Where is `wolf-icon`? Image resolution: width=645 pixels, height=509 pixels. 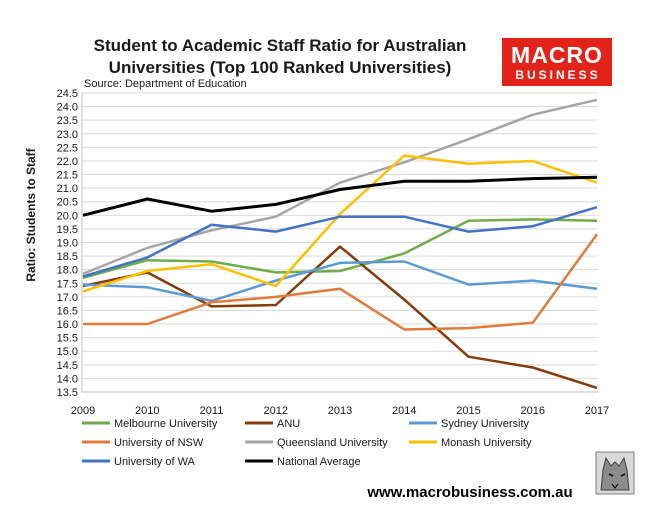 wolf-icon is located at coordinates (615, 473).